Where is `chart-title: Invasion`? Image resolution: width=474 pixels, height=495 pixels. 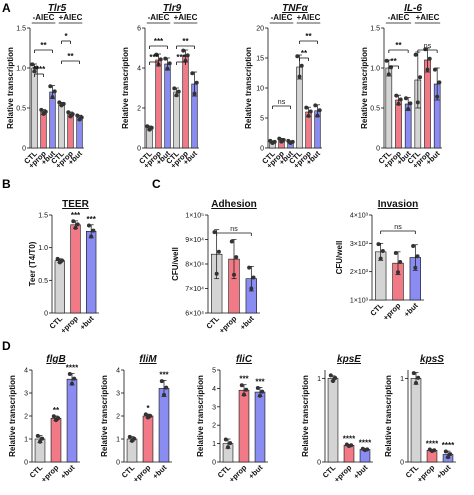 chart-title: Invasion is located at coordinates (398, 204).